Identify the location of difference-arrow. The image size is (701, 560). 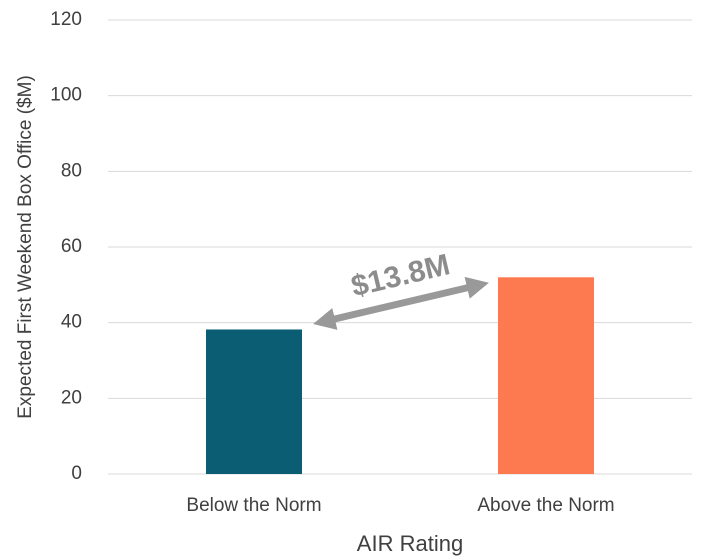
(401, 303).